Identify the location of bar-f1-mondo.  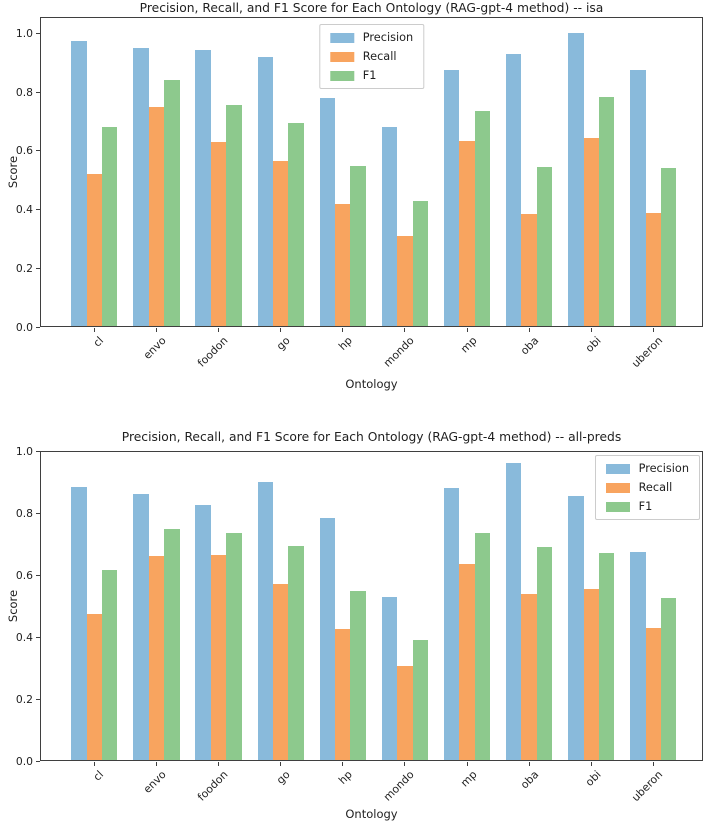
(420, 263).